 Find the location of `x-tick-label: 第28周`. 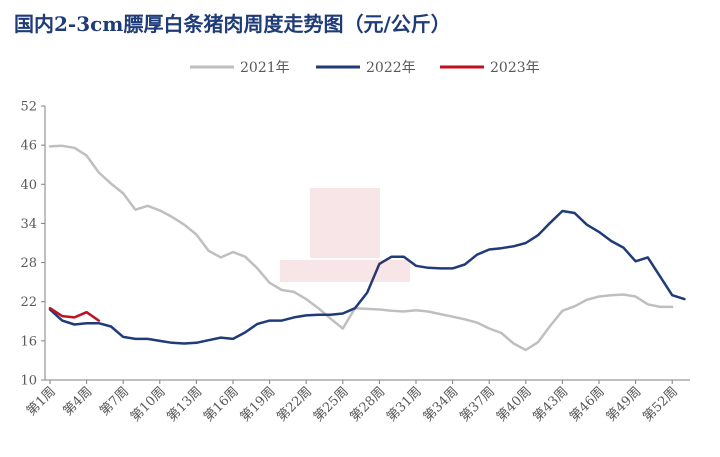

x-tick-label: 第28周 is located at coordinates (368, 404).